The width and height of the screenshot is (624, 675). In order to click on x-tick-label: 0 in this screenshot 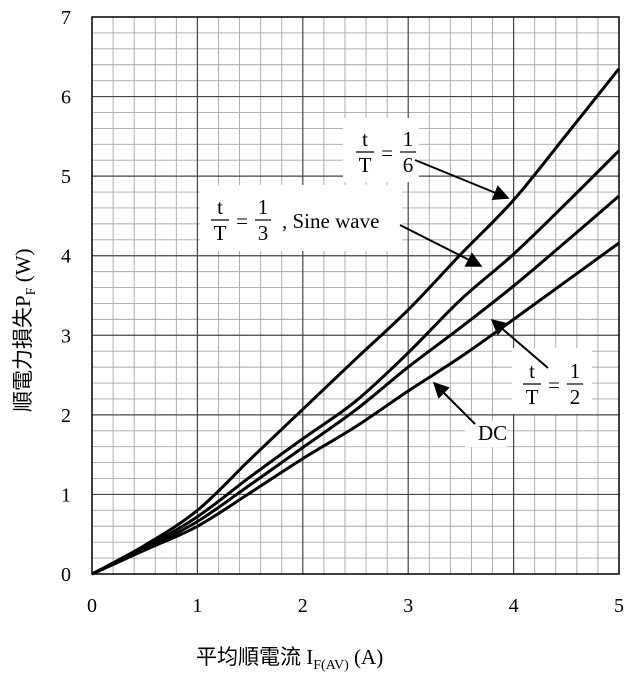, I will do `click(92, 606)`.